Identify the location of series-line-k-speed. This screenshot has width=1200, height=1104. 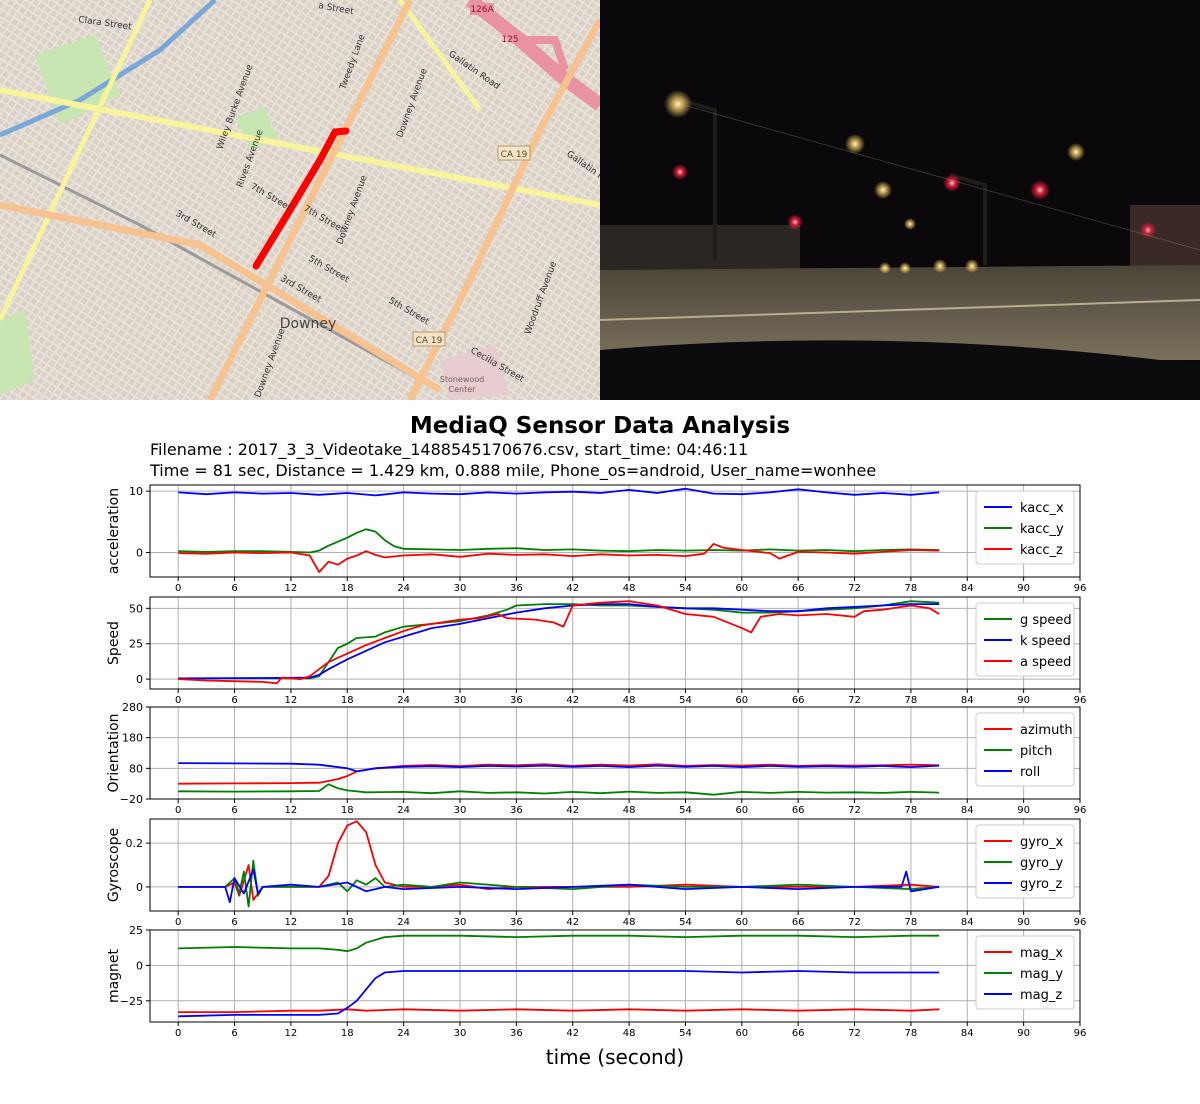
(559, 641).